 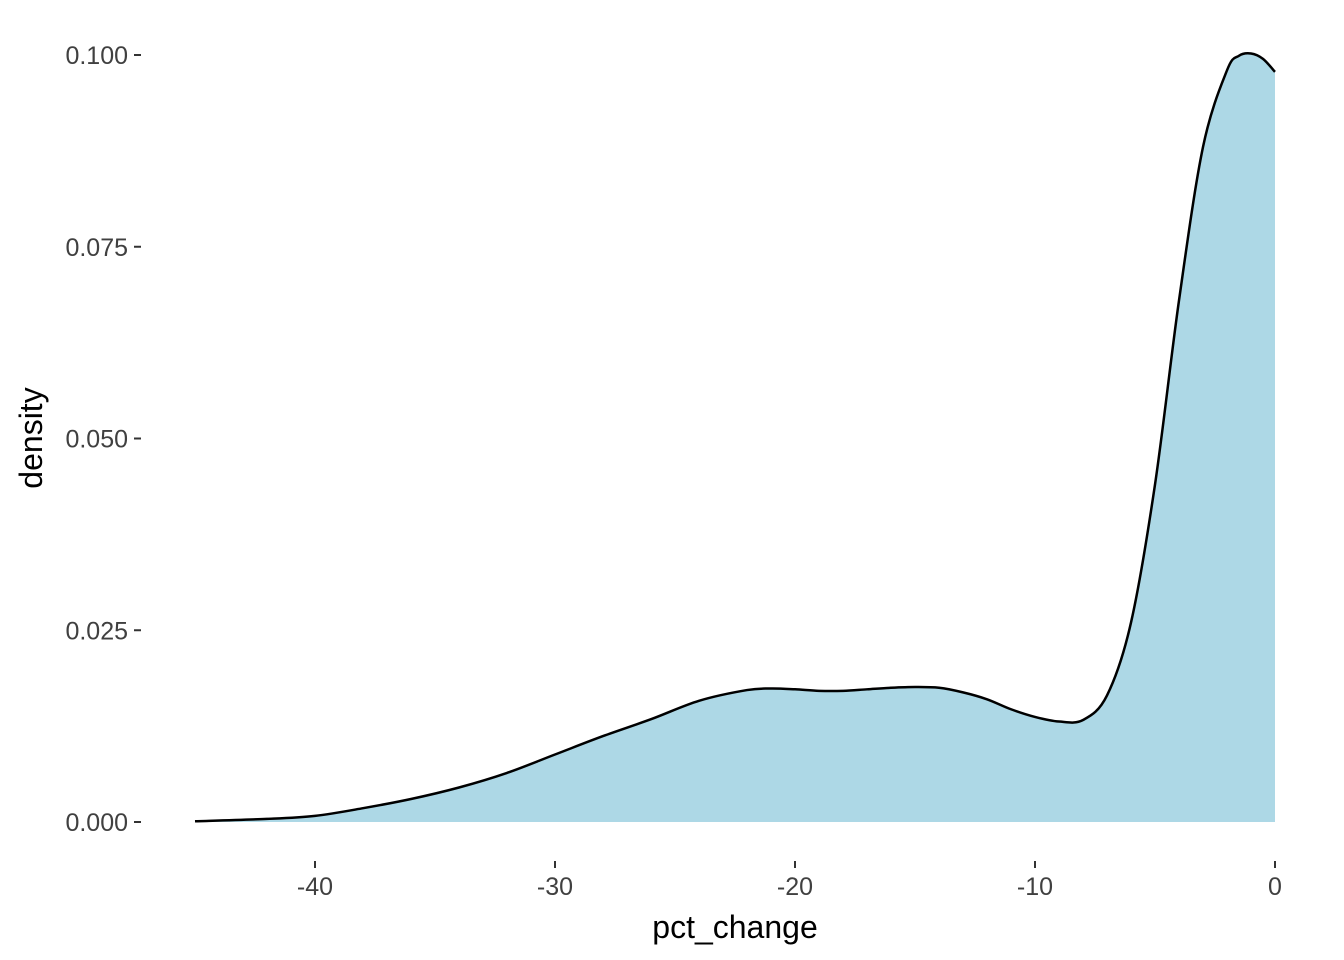 I want to click on x-axis-title: pct_change, so click(x=734, y=927).